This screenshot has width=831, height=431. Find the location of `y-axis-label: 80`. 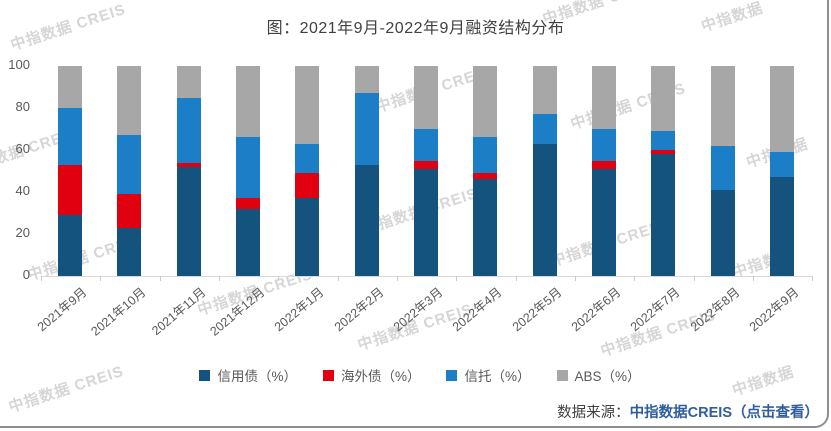

y-axis-label: 80 is located at coordinates (22, 106).